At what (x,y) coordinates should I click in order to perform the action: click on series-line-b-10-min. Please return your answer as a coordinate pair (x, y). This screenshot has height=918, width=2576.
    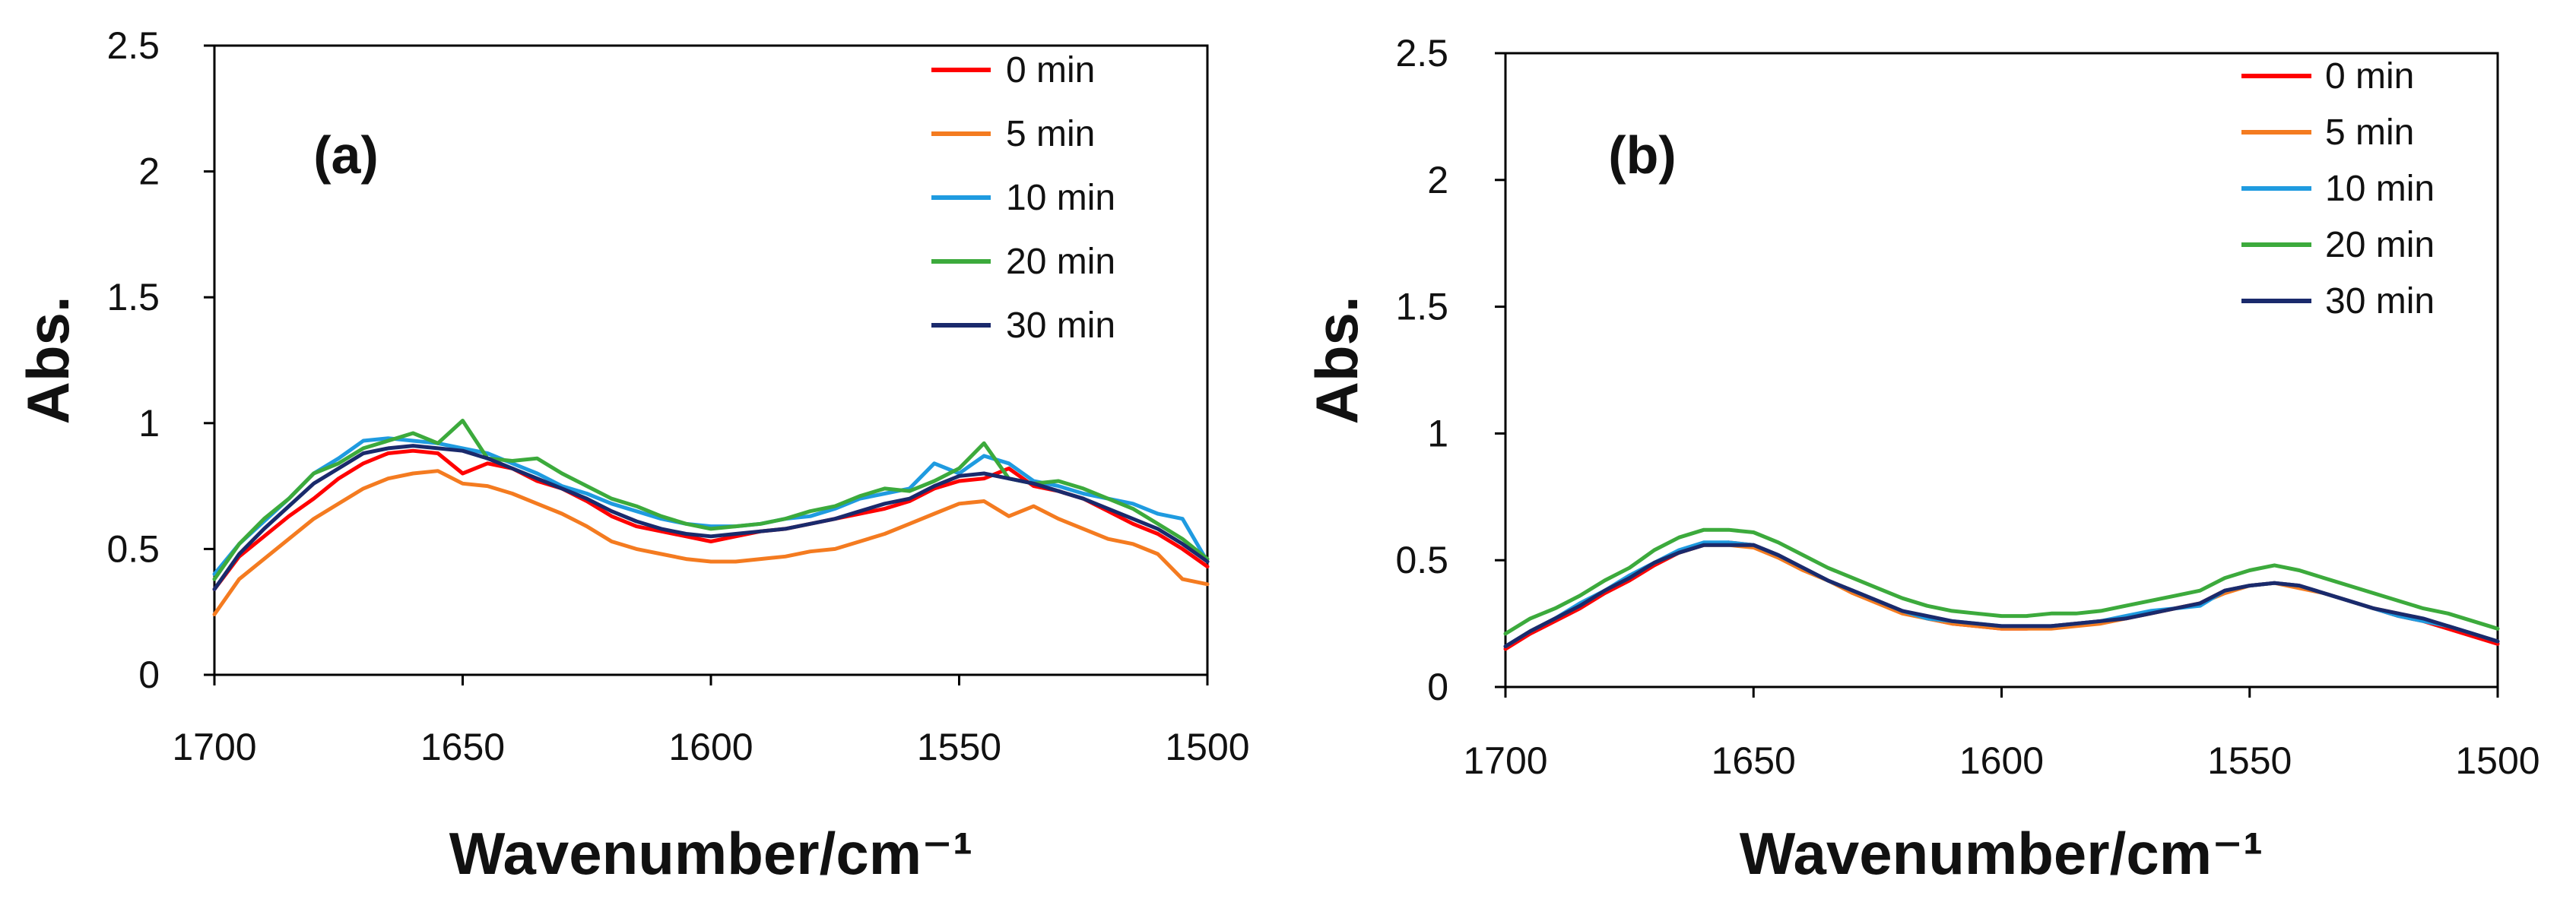
    Looking at the image, I should click on (2002, 594).